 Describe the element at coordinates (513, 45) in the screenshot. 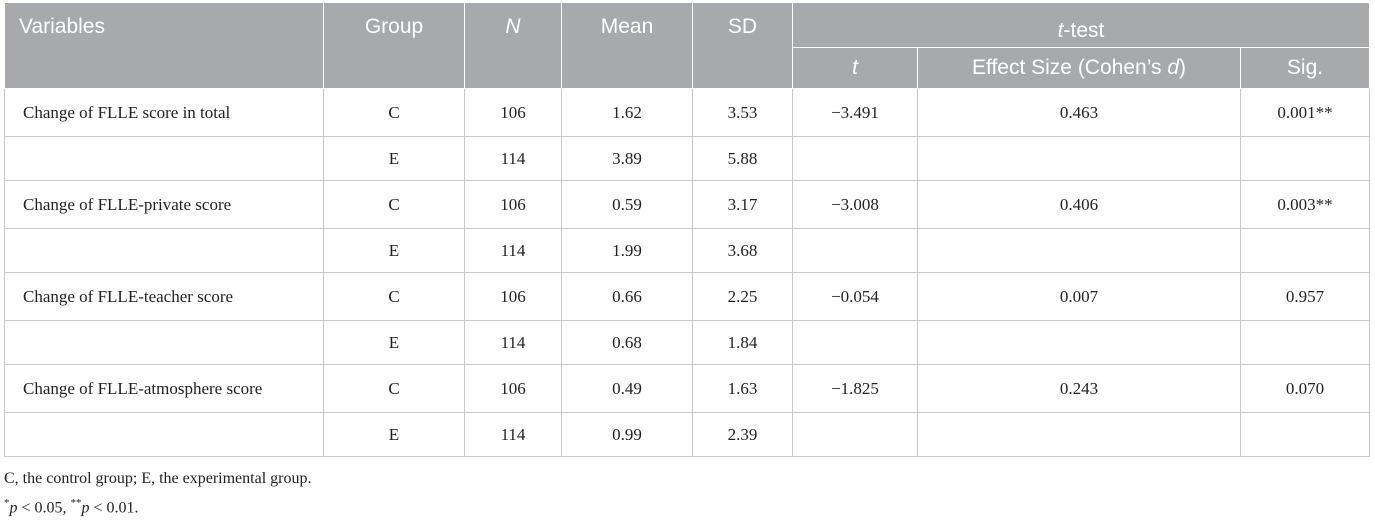

I see `header-n: N` at that location.